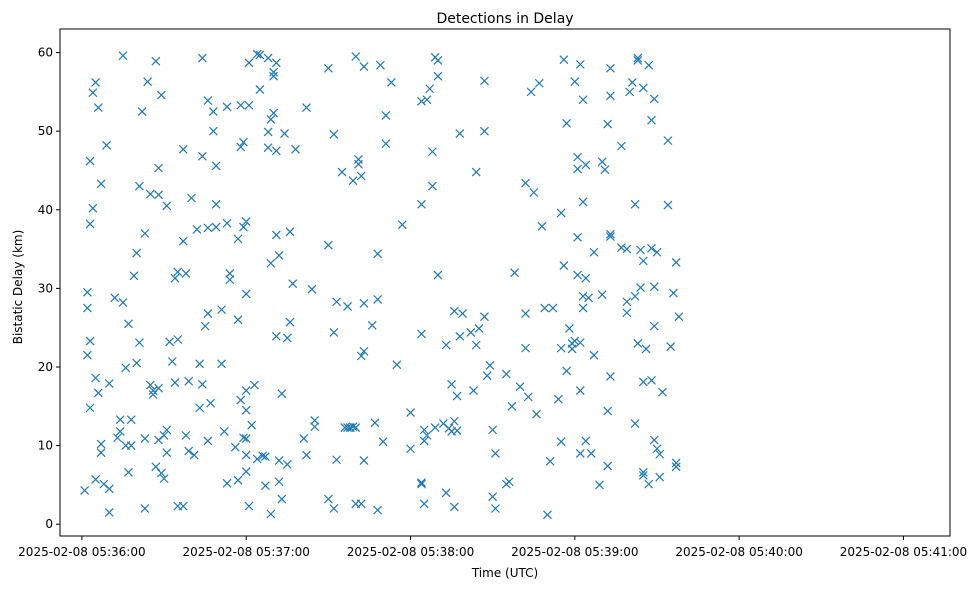  I want to click on x-axis-label: Time (UTC), so click(504, 573).